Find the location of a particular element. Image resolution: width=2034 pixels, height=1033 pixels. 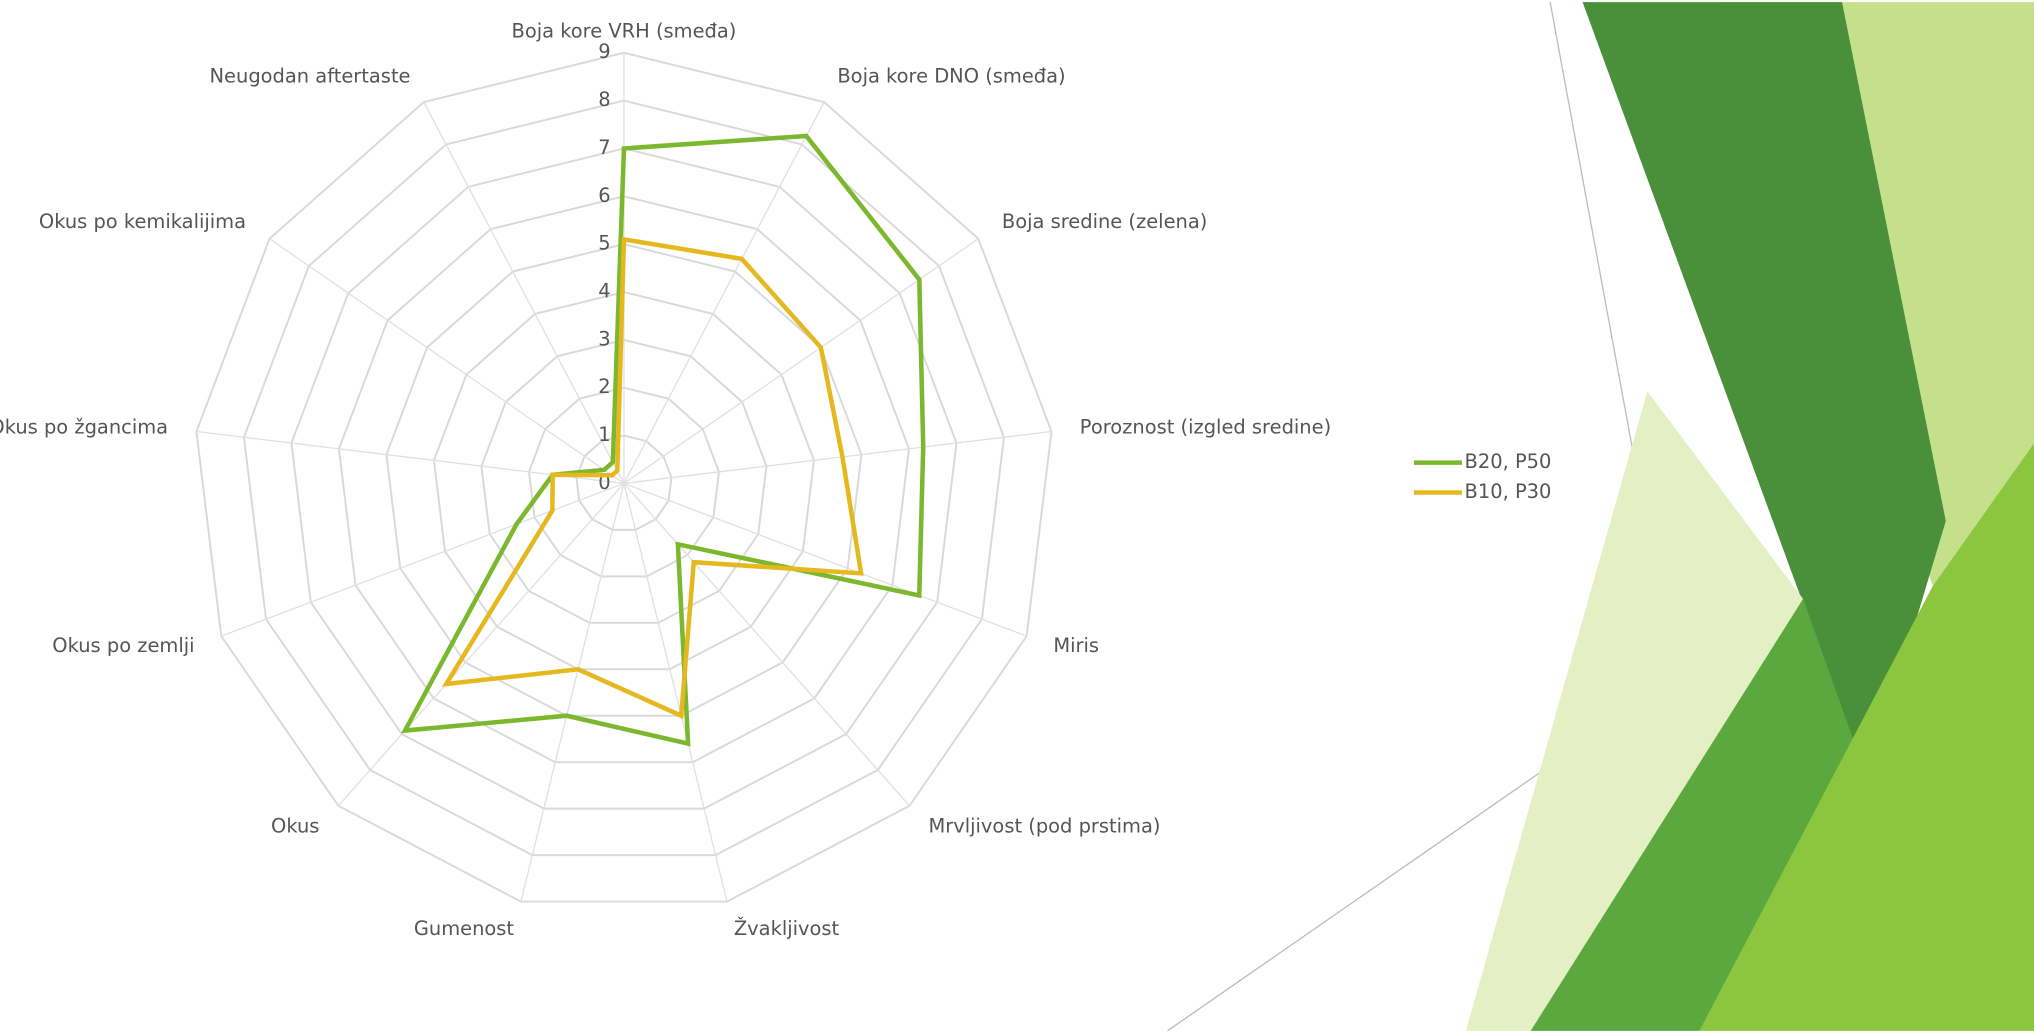

series-line is located at coordinates (652, 478).